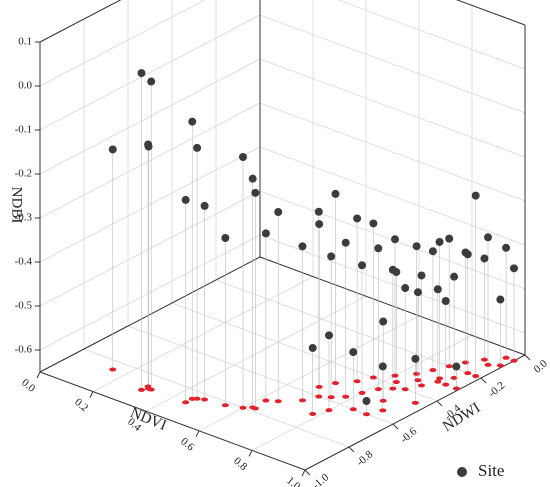  I want to click on x-tick-label: 1.0, so click(293, 481).